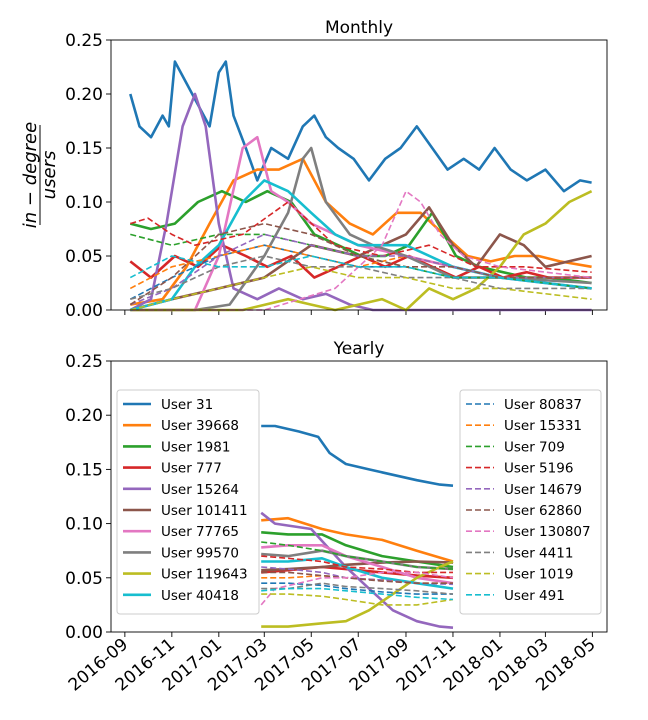 The width and height of the screenshot is (648, 720). What do you see at coordinates (200, 532) in the screenshot?
I see `legend-label: User 77765` at bounding box center [200, 532].